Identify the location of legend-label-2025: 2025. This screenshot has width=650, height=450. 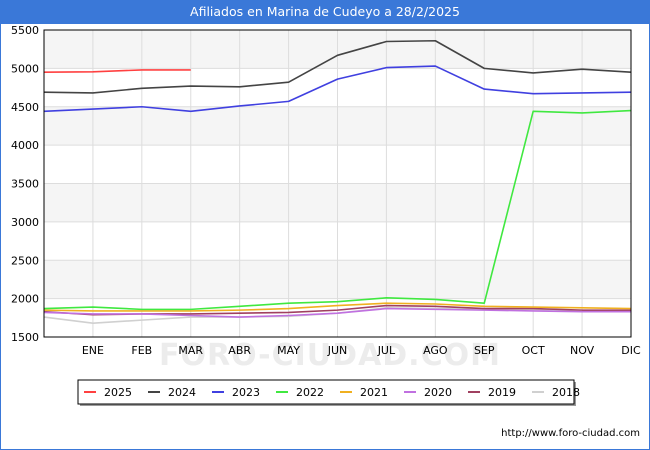
(118, 392).